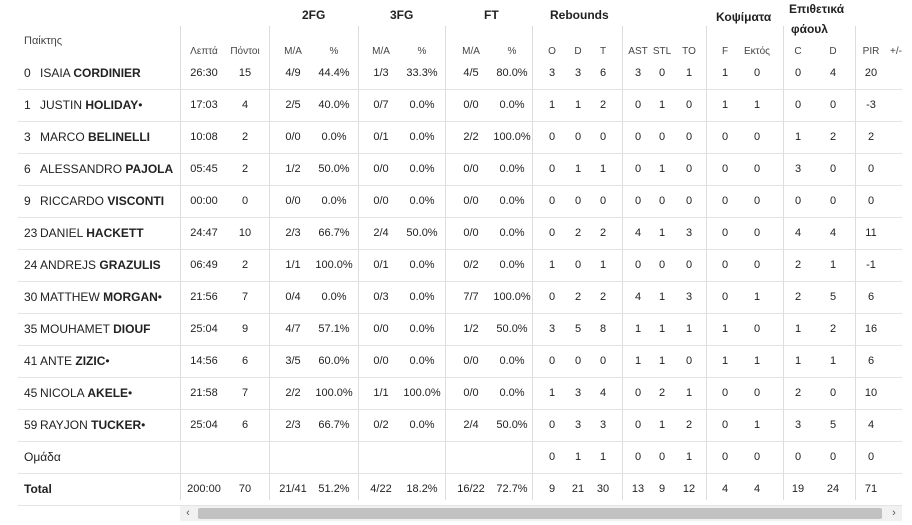  I want to click on player-name: 35 MOUHAMET DIOUF, so click(87, 329).